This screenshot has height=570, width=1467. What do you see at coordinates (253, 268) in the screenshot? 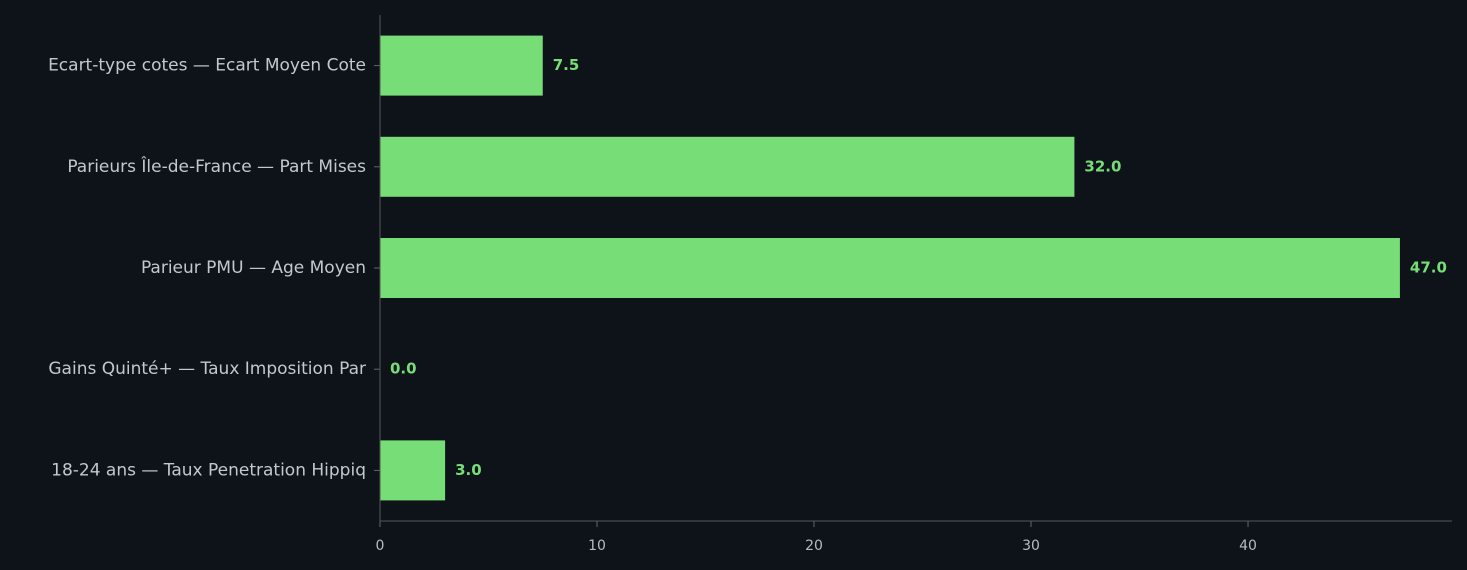
I see `y-tick-label: Parieur PMU — Age Moyen` at bounding box center [253, 268].